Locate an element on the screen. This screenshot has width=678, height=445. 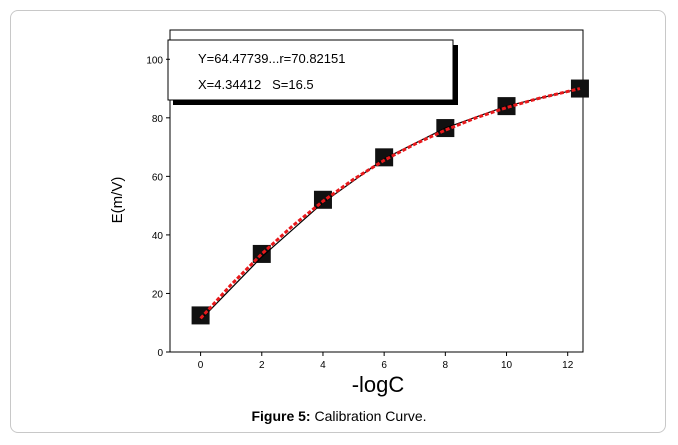
y-axis-label: E(m/V) is located at coordinates (117, 200).